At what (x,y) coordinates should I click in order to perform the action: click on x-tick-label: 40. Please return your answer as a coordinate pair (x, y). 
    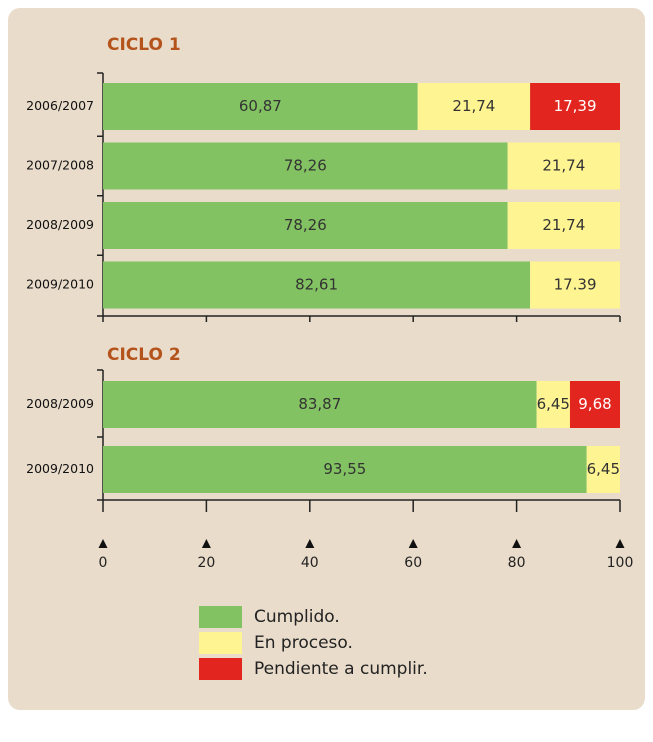
    Looking at the image, I should click on (310, 563).